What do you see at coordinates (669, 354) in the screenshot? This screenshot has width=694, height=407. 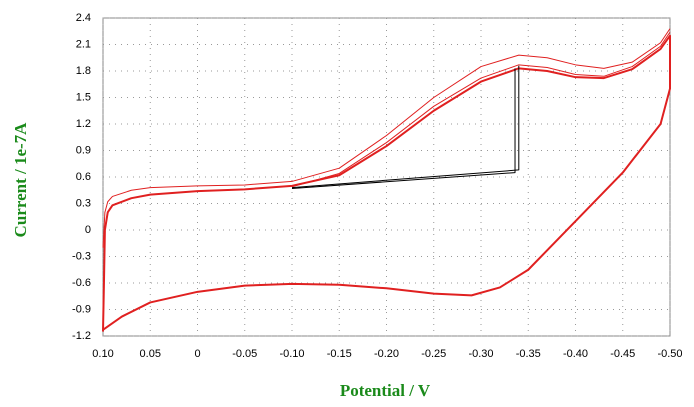 I see `x-tick-label: -0.50` at bounding box center [669, 354].